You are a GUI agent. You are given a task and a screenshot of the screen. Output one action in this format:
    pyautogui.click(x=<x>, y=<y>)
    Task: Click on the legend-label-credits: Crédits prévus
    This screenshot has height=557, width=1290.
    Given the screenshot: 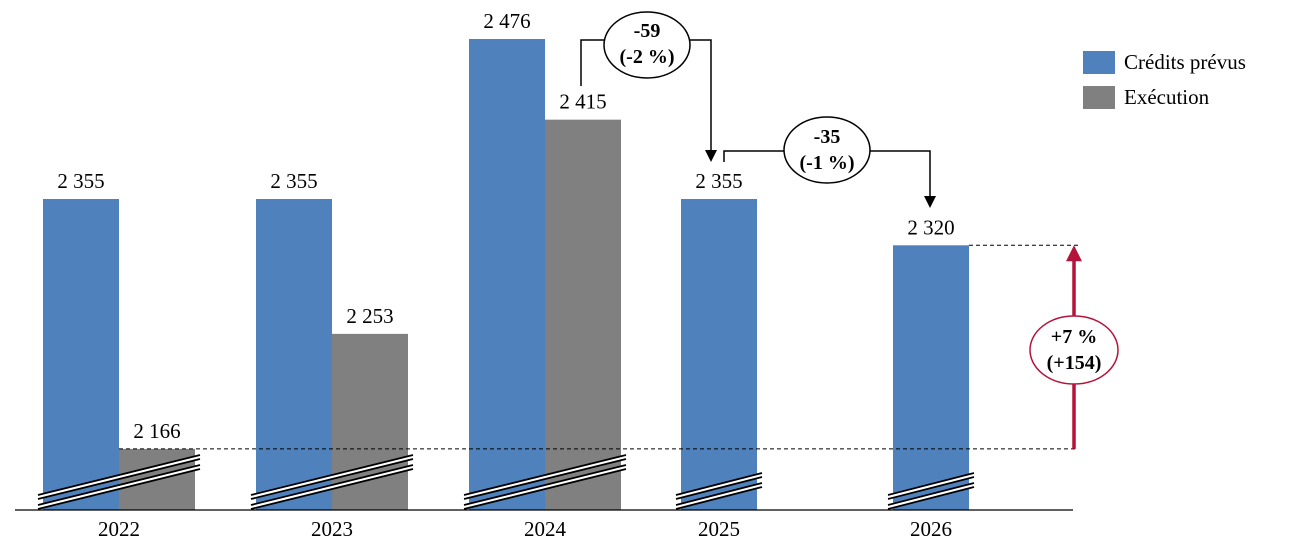 What is the action you would take?
    pyautogui.click(x=1185, y=62)
    